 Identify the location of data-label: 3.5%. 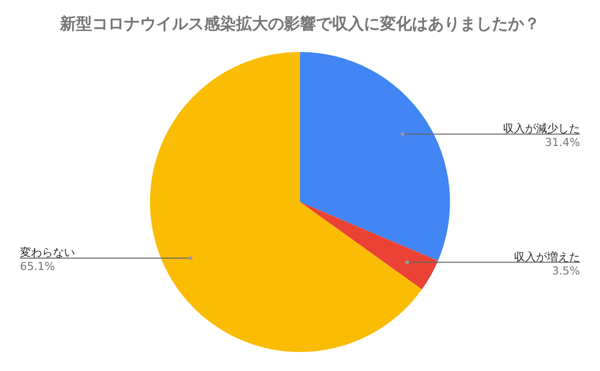
(566, 271).